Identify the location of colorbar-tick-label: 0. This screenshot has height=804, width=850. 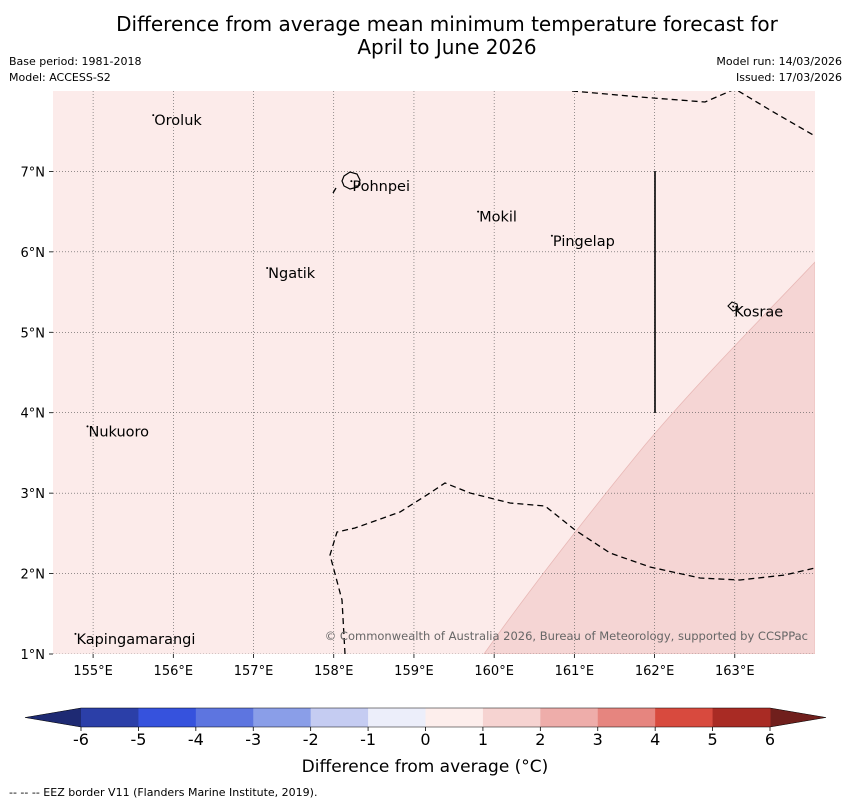
(425, 739).